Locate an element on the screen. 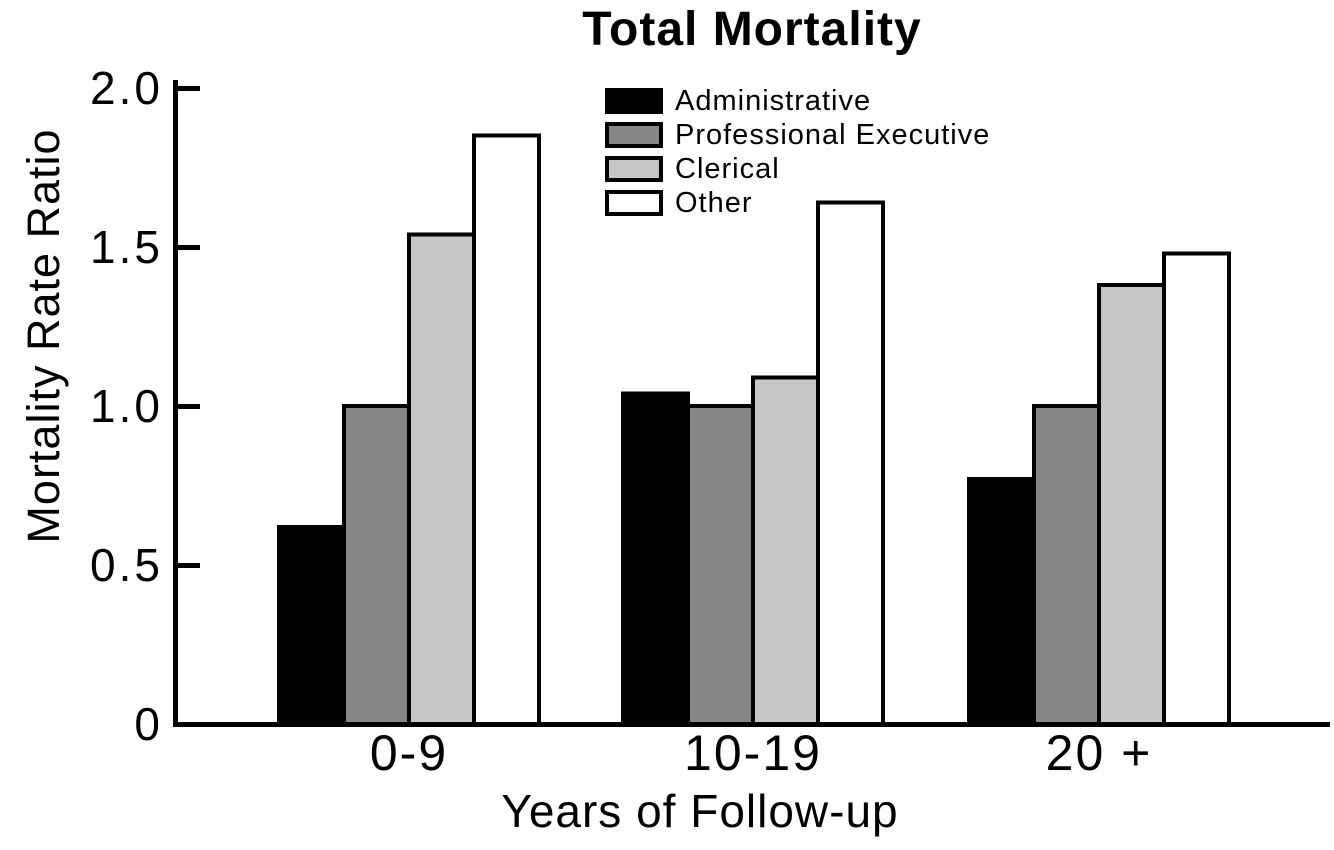 The height and width of the screenshot is (850, 1334). legend-row-other: Other is located at coordinates (797, 203).